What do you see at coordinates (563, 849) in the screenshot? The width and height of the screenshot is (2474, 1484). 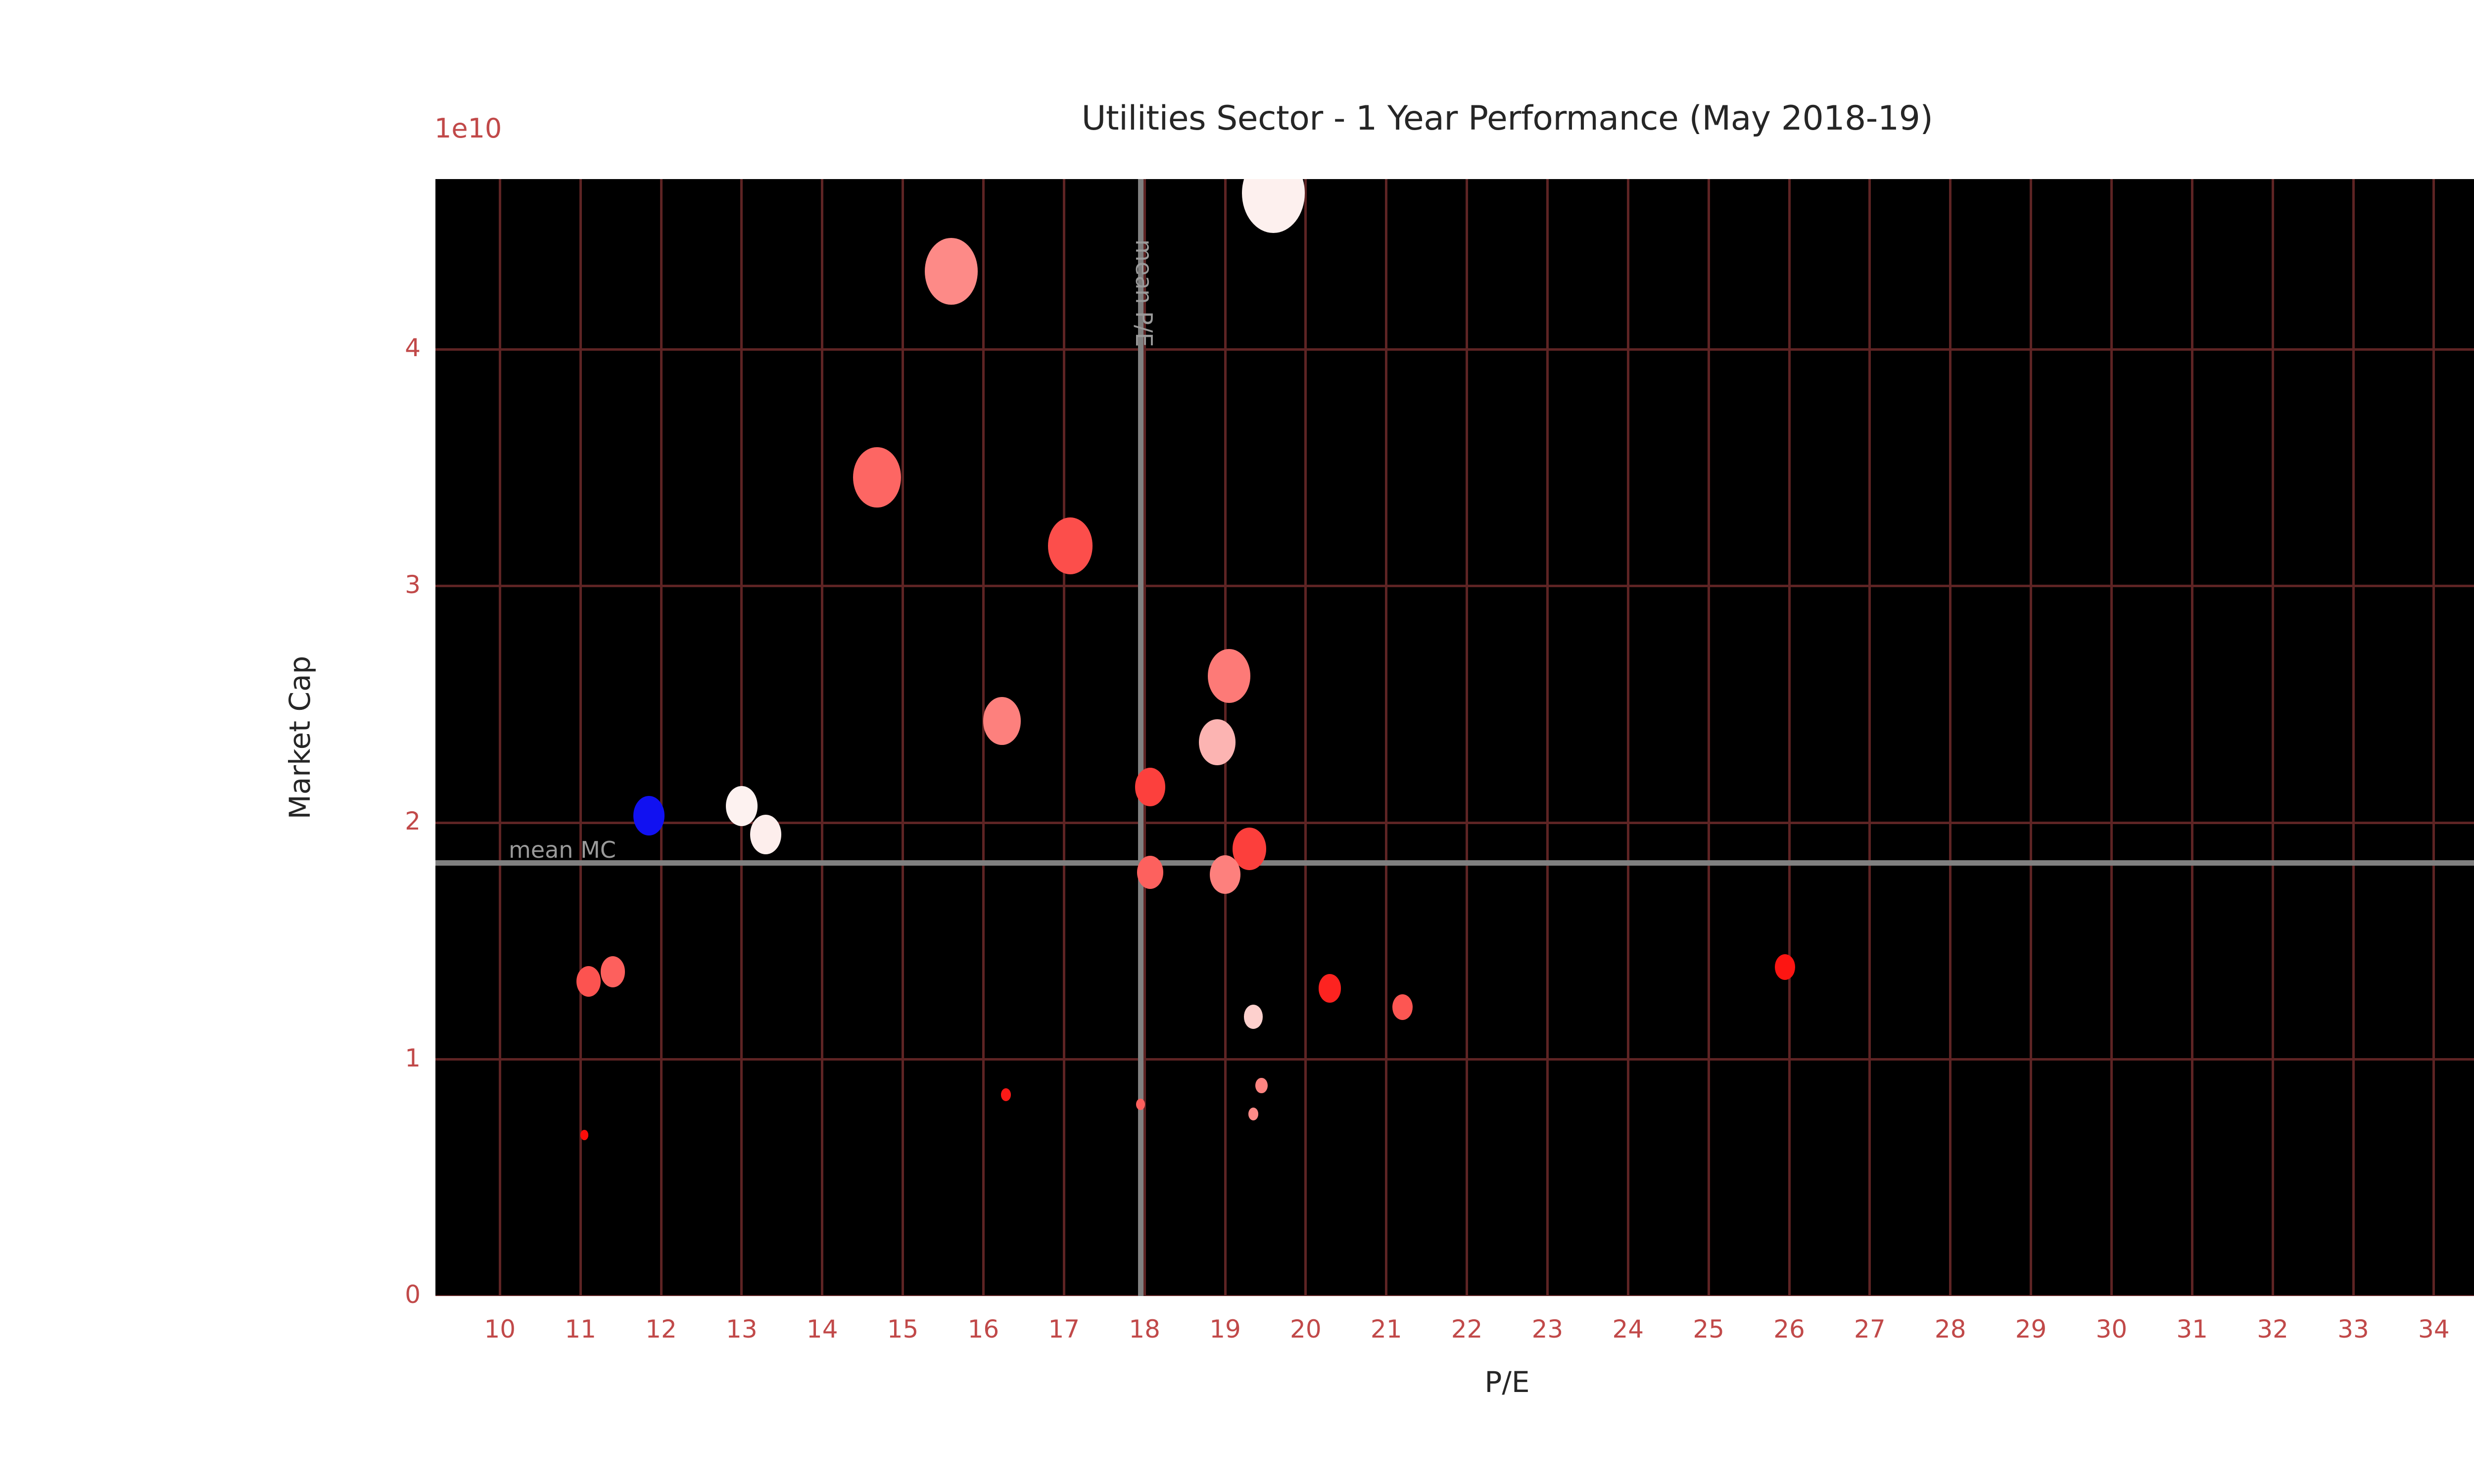 I see `mean-mc-label: mean MC` at bounding box center [563, 849].